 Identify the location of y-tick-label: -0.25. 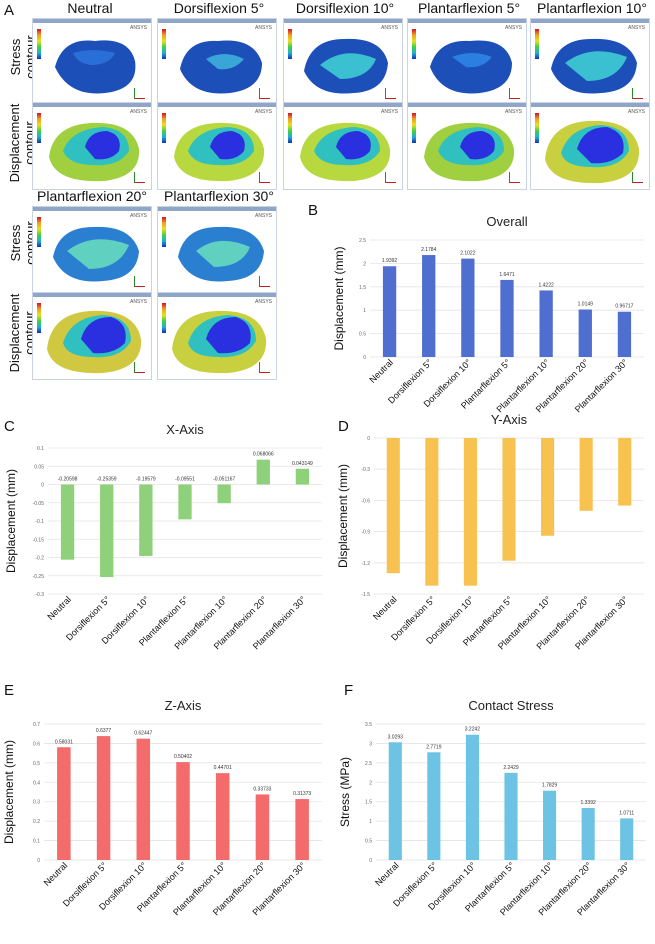
(39, 577).